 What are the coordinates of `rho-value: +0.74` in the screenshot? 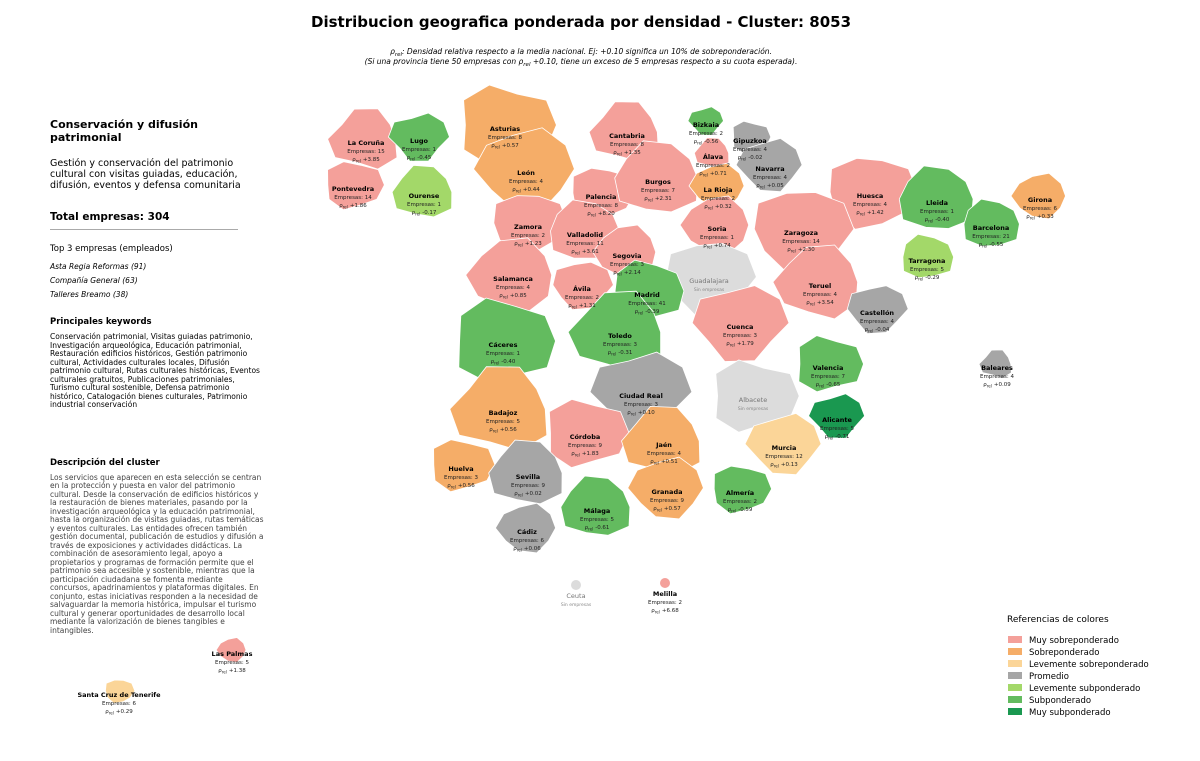 It's located at (722, 246).